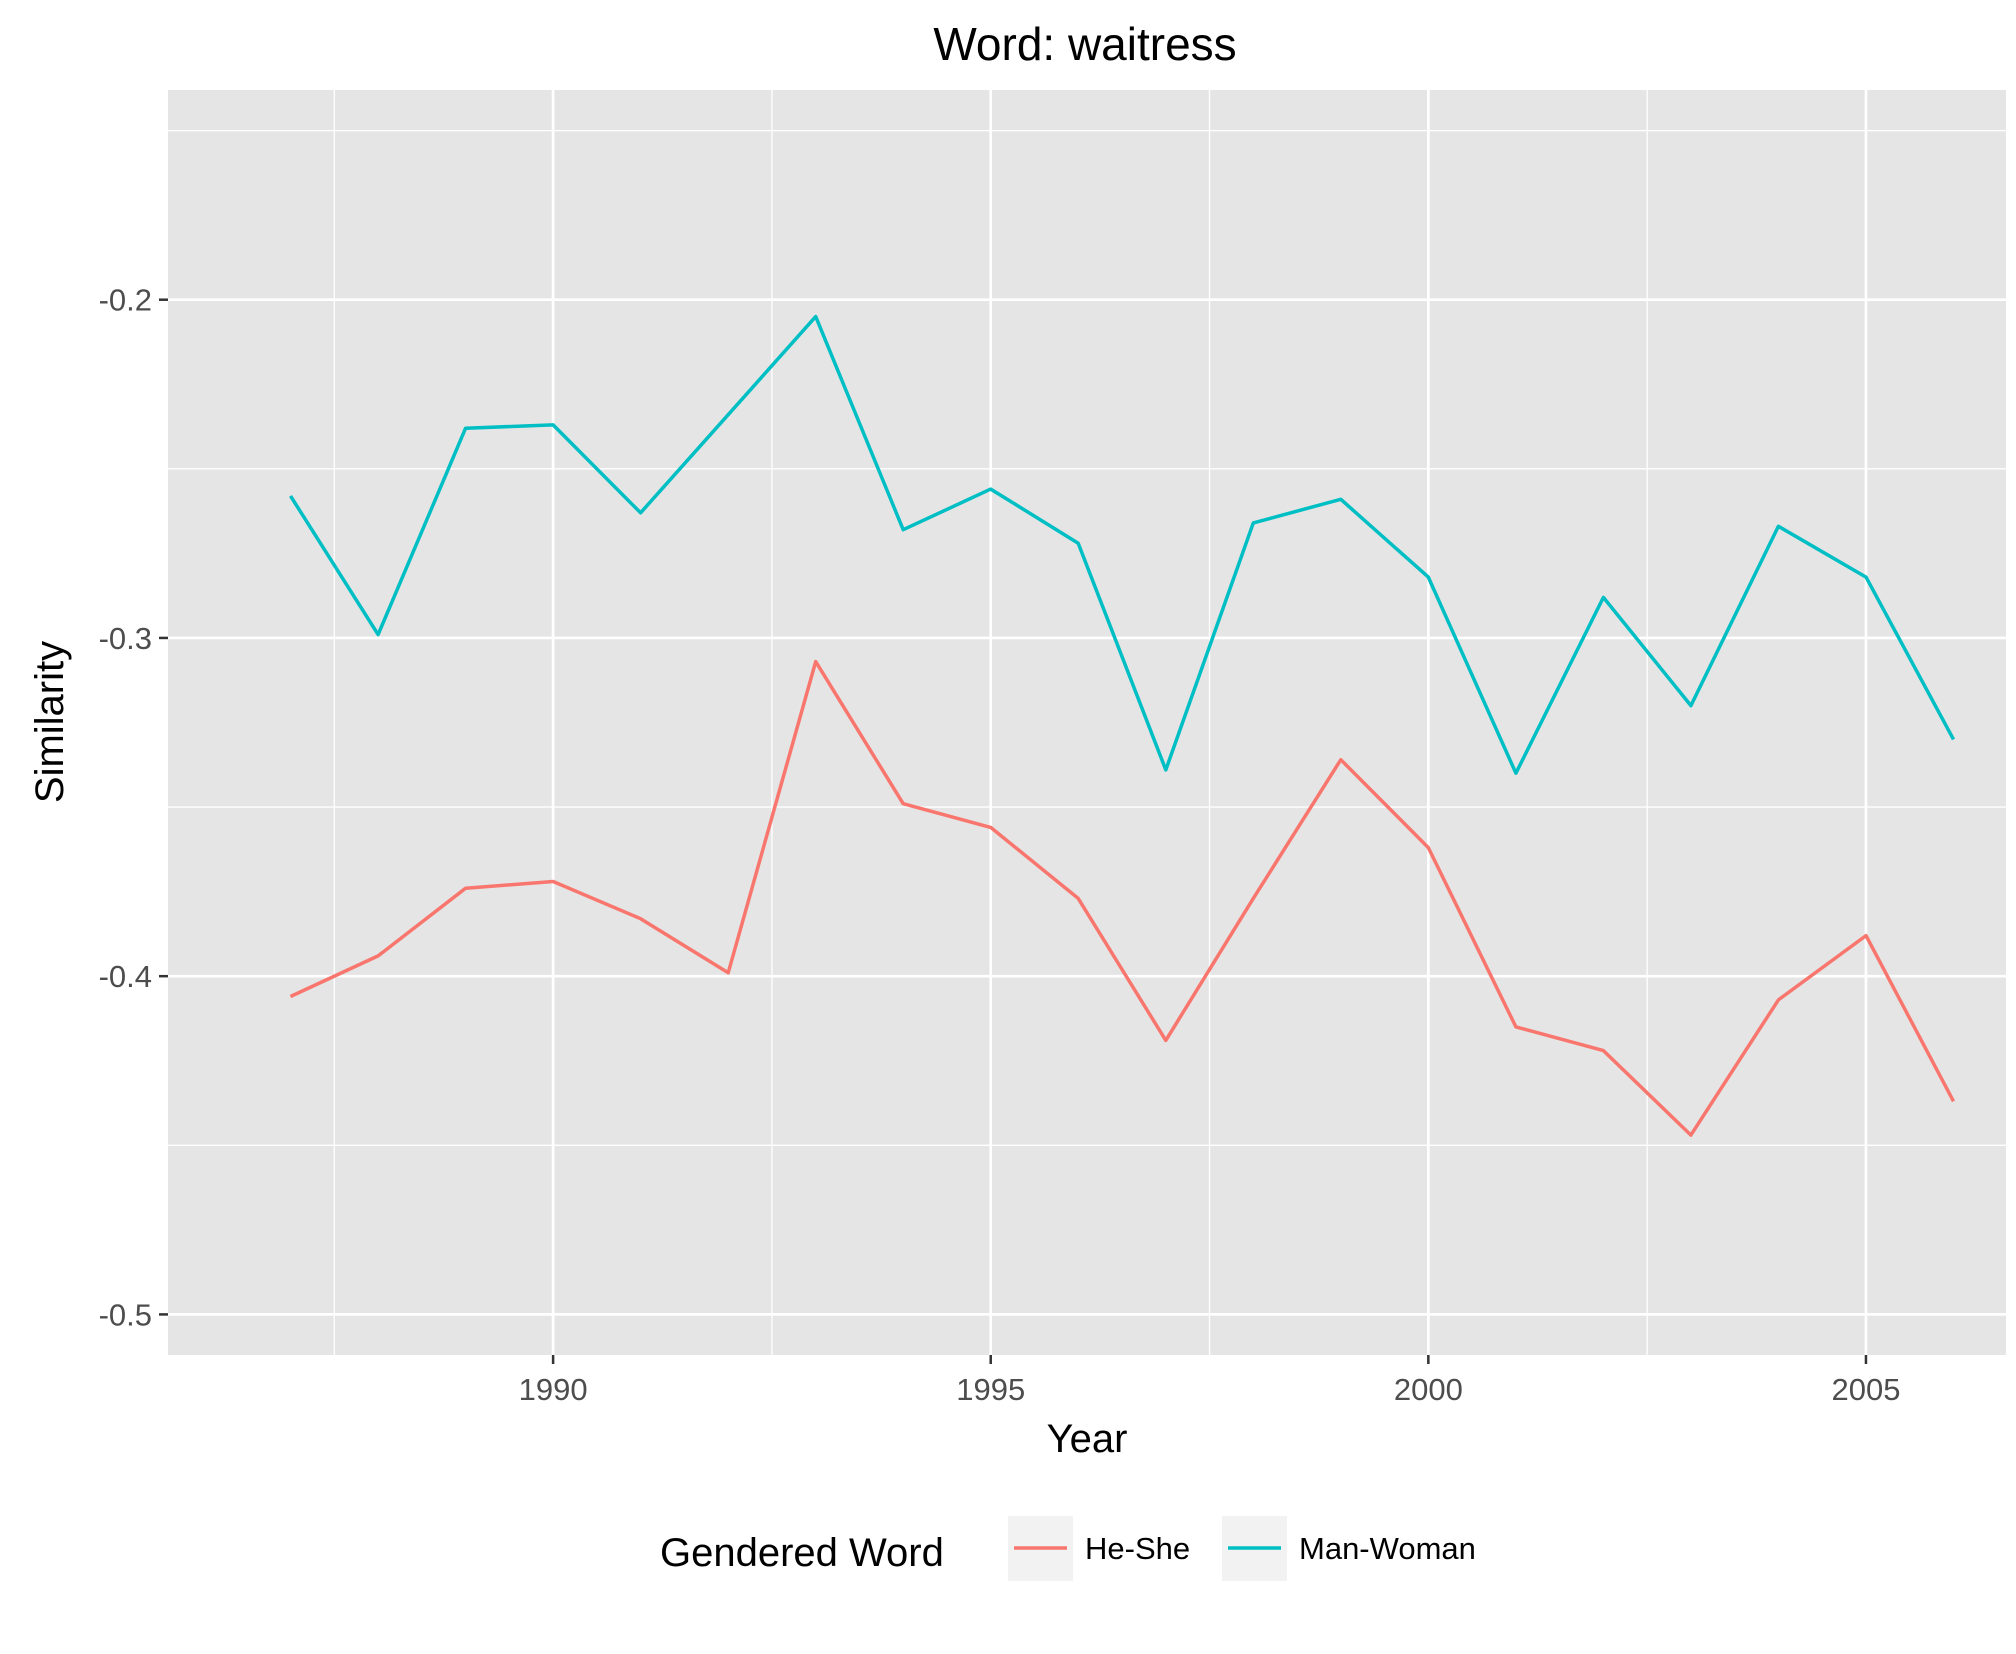  I want to click on y-axis-ticks: -0.5 -0.4 -0.3 -0.2, so click(133, 807).